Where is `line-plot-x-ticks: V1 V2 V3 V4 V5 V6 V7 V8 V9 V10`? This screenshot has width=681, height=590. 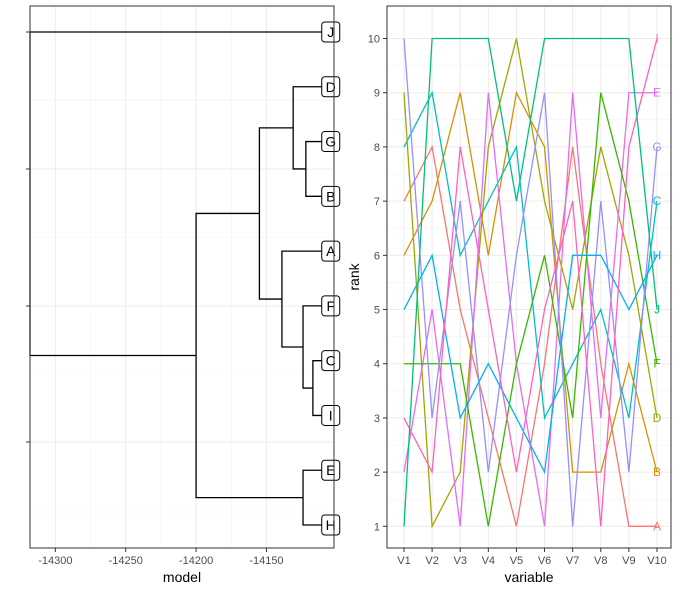 line-plot-x-ticks: V1 V2 V3 V4 V5 V6 V7 V8 V9 V10 is located at coordinates (532, 557).